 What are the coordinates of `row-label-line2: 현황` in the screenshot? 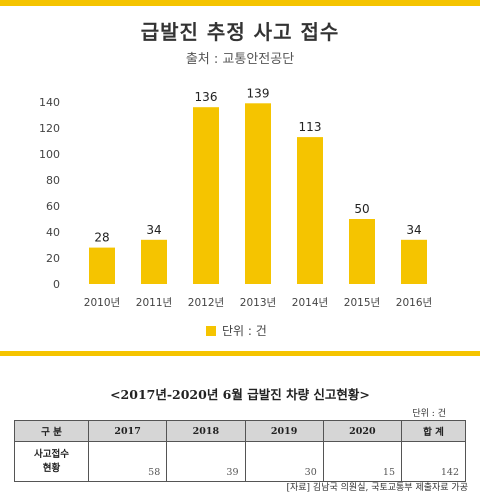 It's located at (51, 468).